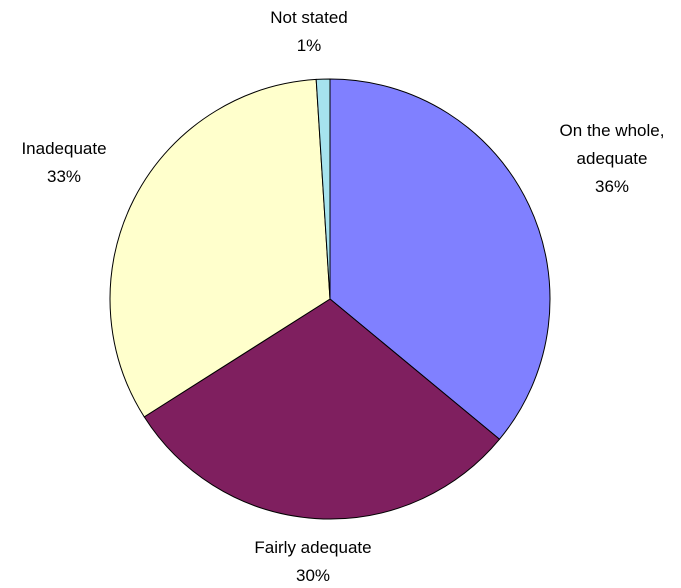 This screenshot has height=588, width=681. I want to click on slice-label-inadequate: Inadequate 33%, so click(63, 162).